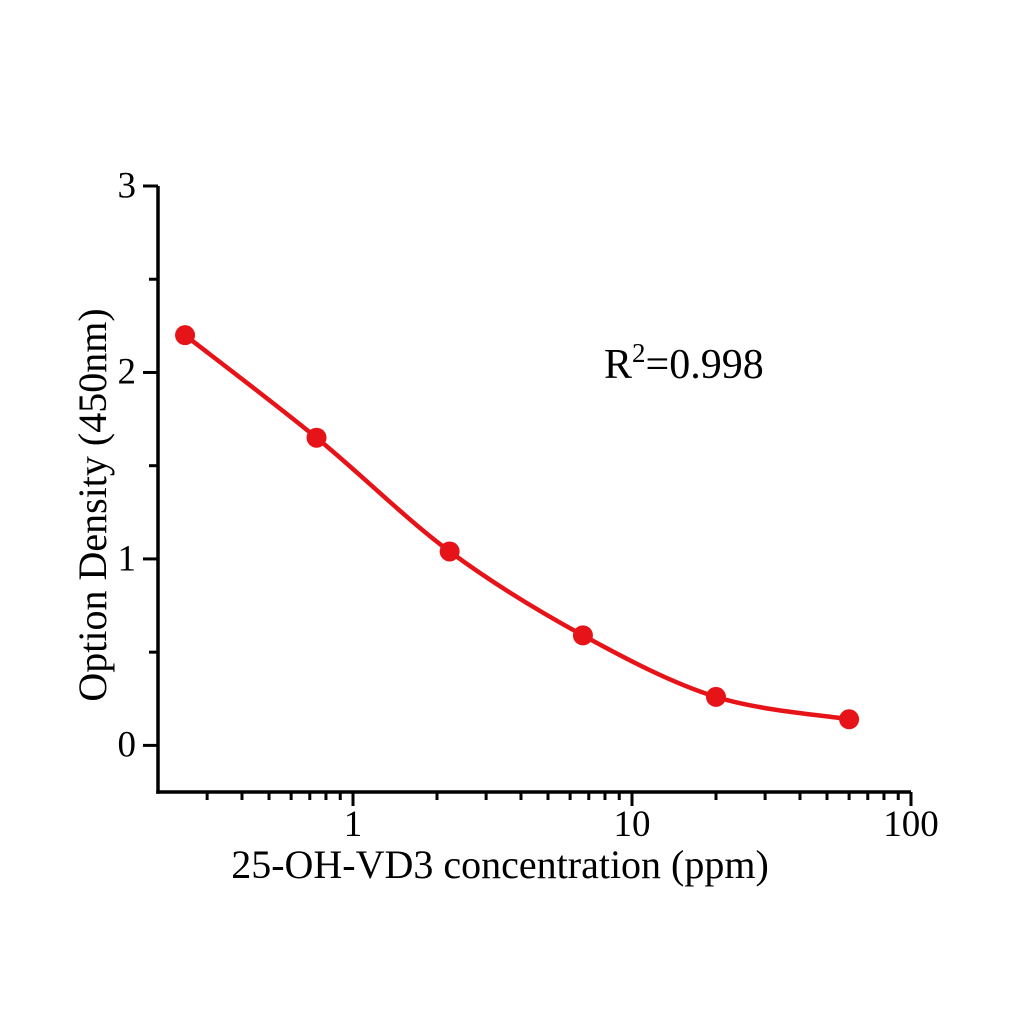 This screenshot has height=1024, width=1024. I want to click on r-squared-superscript: 2, so click(639, 353).